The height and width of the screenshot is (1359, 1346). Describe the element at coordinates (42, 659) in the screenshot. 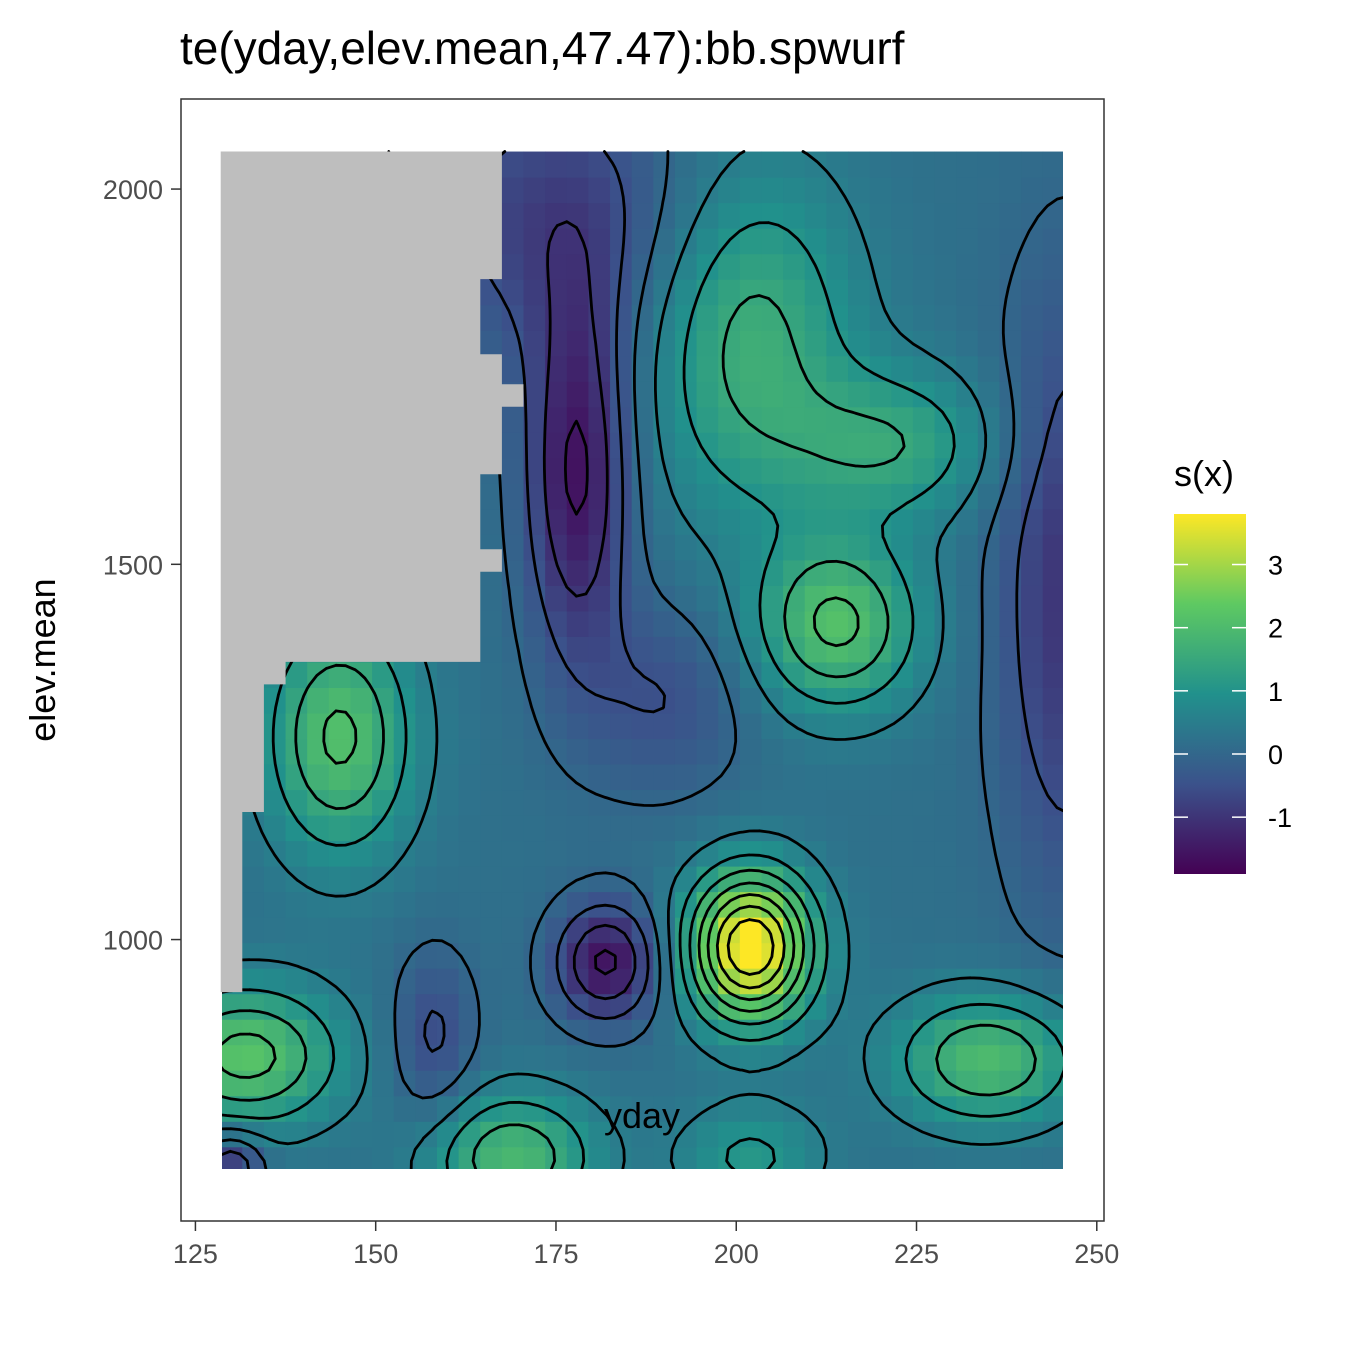

I see `y-axis-title: elev.mean` at that location.